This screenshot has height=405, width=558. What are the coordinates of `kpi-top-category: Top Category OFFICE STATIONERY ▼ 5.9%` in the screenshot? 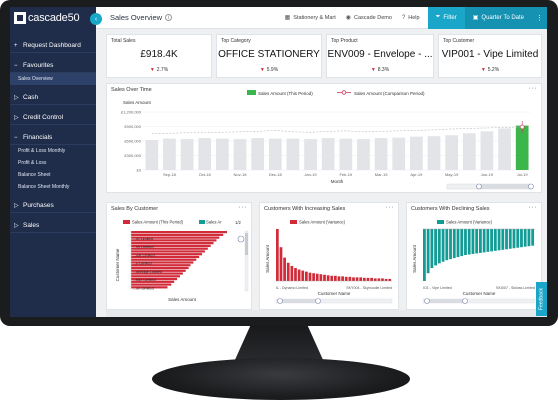 It's located at (269, 56).